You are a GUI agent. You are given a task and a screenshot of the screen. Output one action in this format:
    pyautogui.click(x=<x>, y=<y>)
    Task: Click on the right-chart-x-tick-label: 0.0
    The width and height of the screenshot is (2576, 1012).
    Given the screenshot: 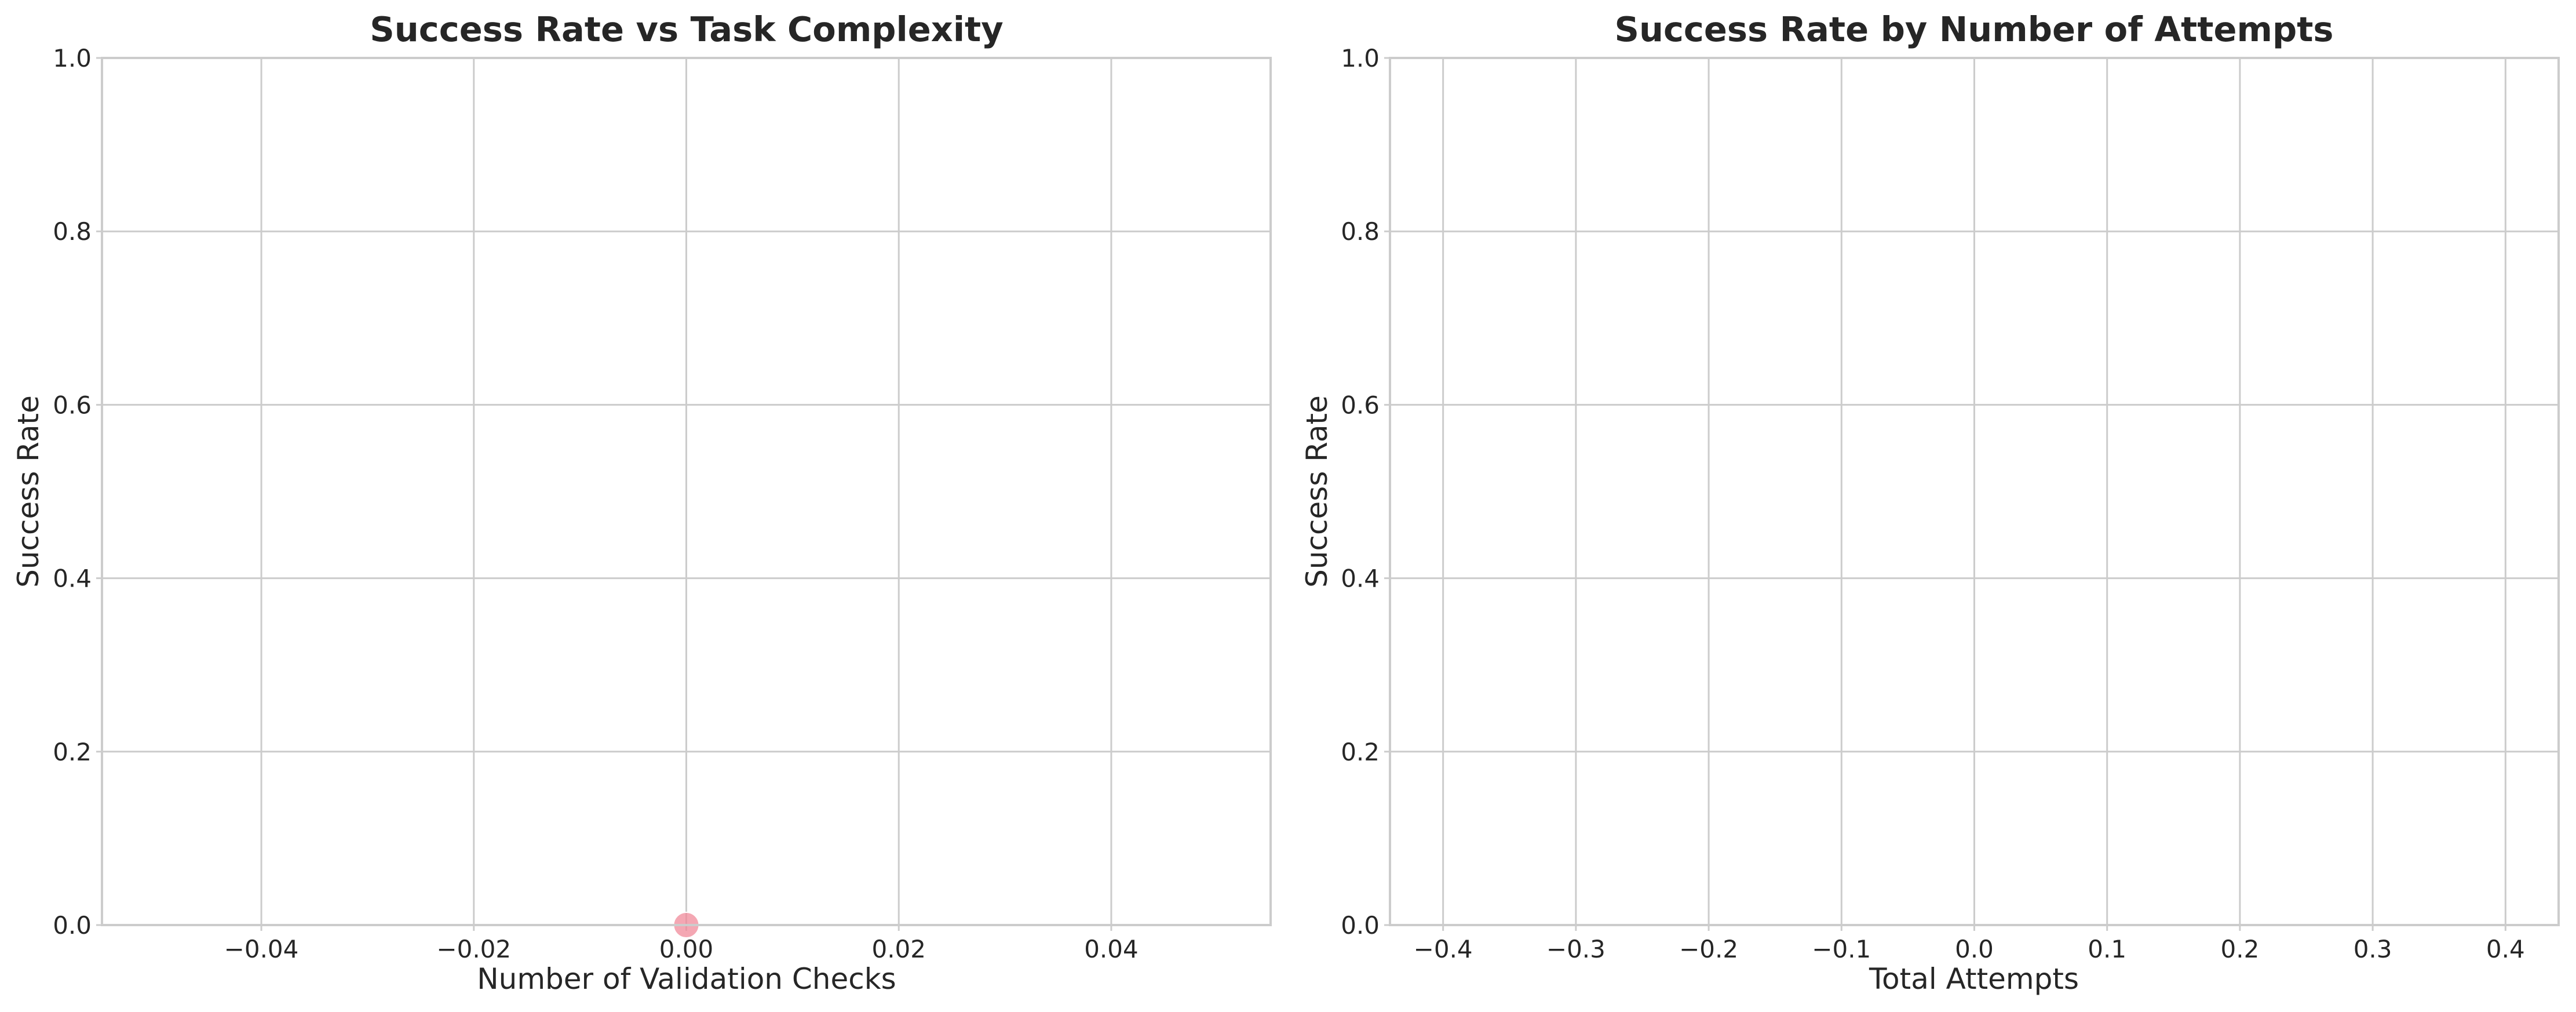 What is the action you would take?
    pyautogui.click(x=1974, y=949)
    